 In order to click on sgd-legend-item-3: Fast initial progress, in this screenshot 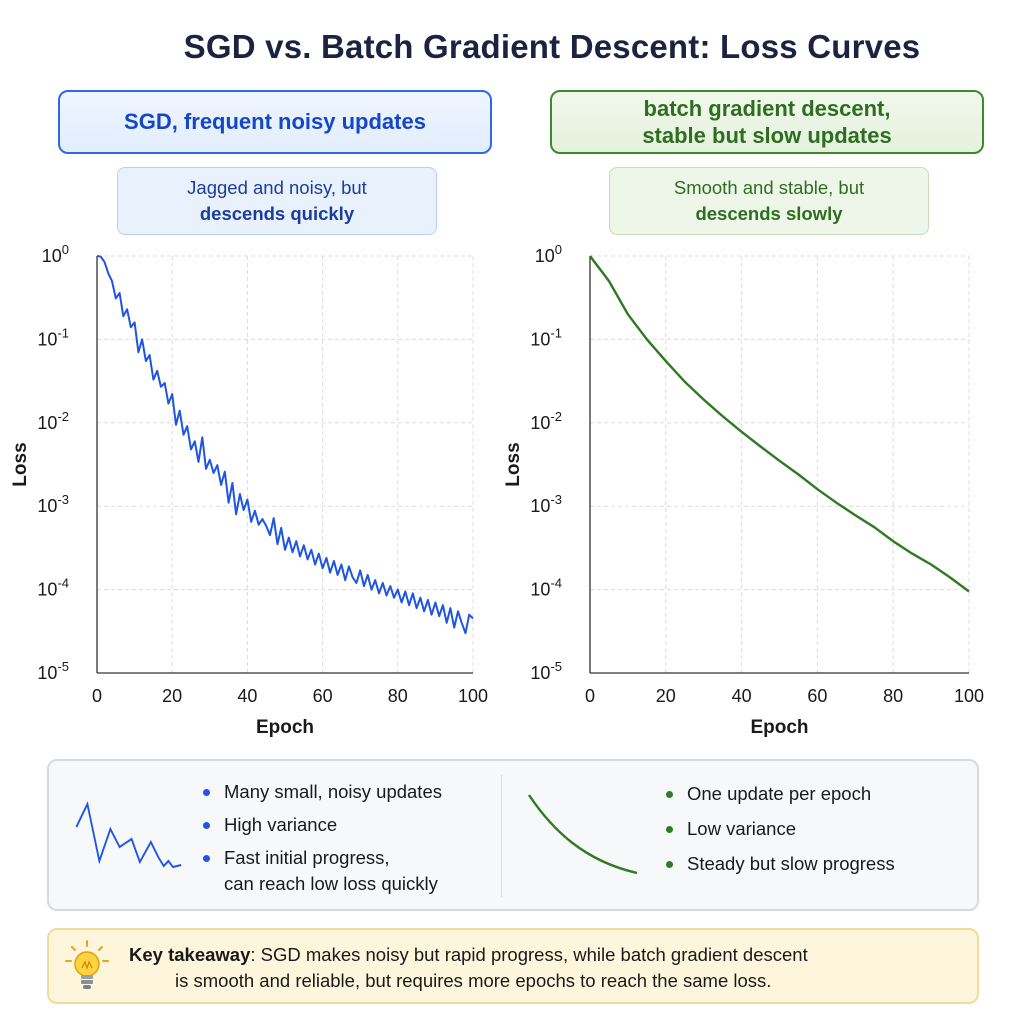, I will do `click(307, 857)`.